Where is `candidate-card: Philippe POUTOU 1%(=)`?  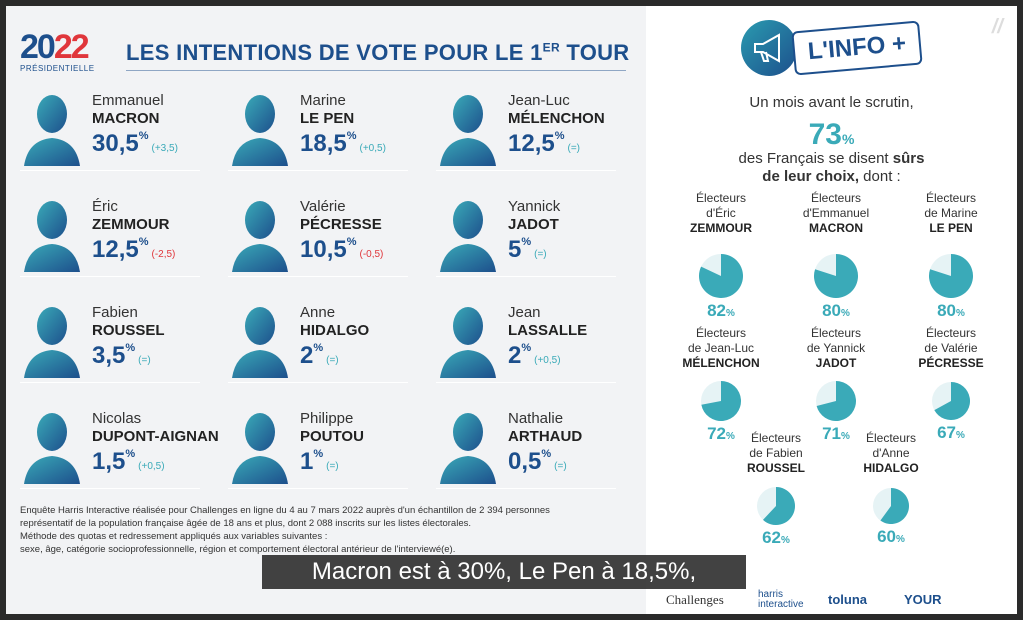 candidate-card: Philippe POUTOU 1%(=) is located at coordinates (328, 449).